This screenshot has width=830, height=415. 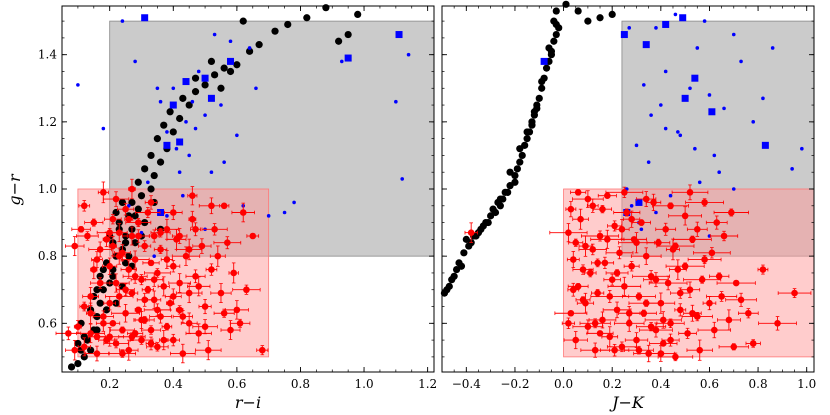 I want to click on x-tick-label: 0.8, so click(x=300, y=384).